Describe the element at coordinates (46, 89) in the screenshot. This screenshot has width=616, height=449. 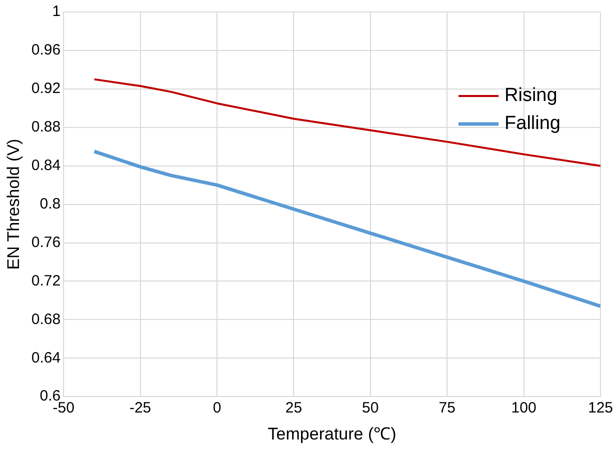
I see `y-tick-label: 0.92` at that location.